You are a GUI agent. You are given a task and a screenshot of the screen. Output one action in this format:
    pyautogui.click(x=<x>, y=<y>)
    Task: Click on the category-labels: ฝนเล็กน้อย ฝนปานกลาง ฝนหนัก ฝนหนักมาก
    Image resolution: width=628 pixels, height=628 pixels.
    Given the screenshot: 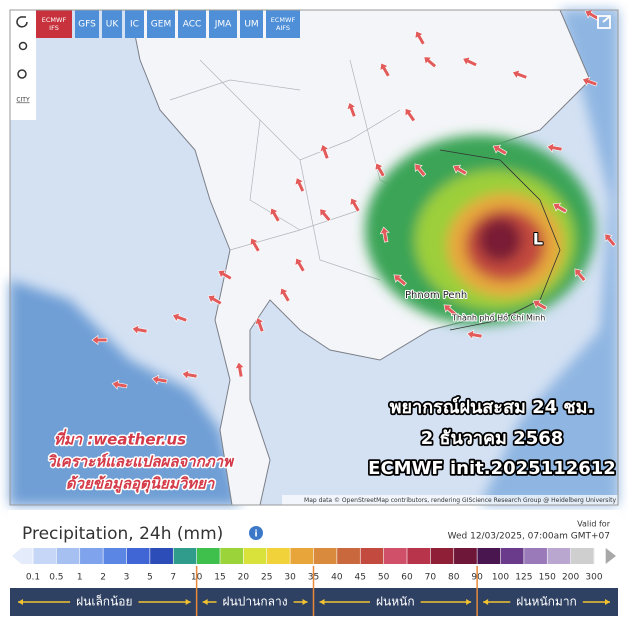 What is the action you would take?
    pyautogui.click(x=314, y=591)
    